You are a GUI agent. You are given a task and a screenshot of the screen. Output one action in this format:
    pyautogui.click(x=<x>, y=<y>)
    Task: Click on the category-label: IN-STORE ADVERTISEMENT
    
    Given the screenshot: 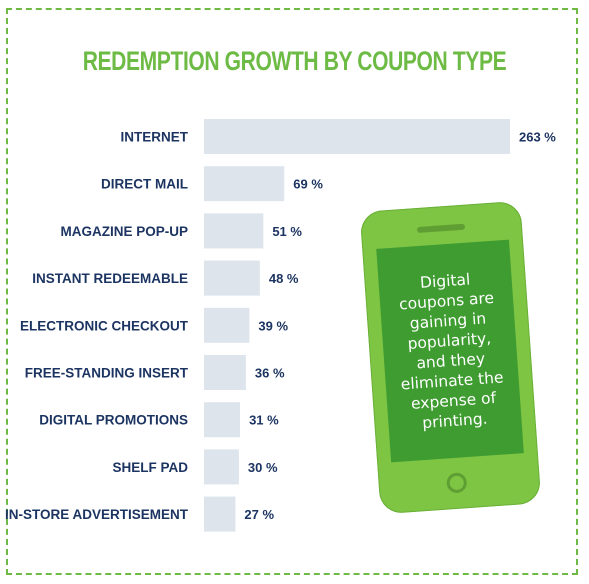 What is the action you would take?
    pyautogui.click(x=97, y=514)
    